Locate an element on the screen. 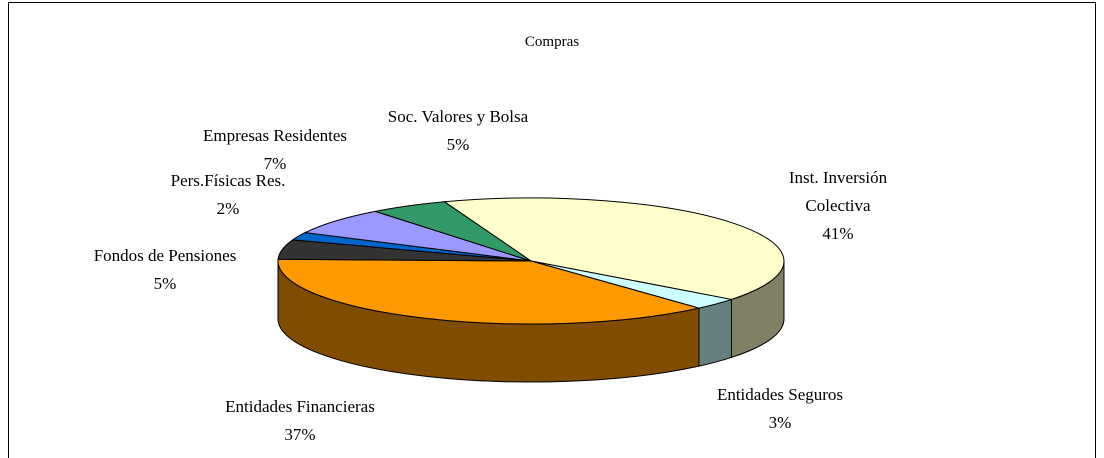 The height and width of the screenshot is (458, 1104). value-label: 7% is located at coordinates (275, 163).